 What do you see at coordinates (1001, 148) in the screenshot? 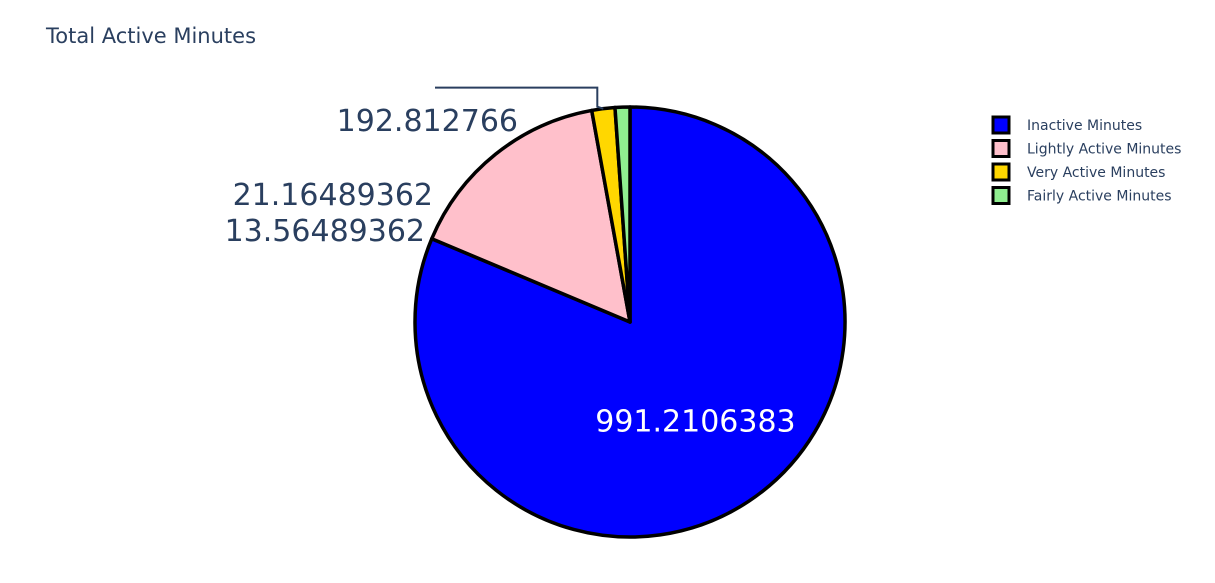
I see `legend-swatch-lightly-active-minutes` at bounding box center [1001, 148].